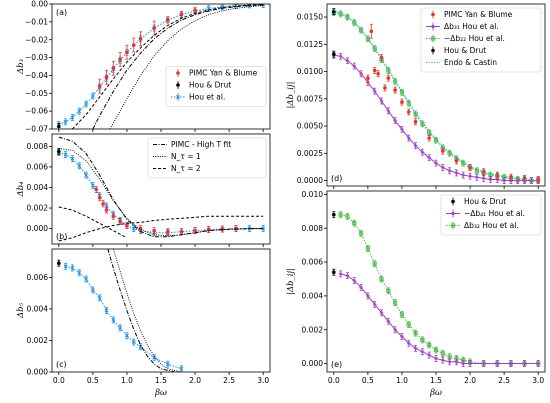 The height and width of the screenshot is (403, 550). What do you see at coordinates (195, 380) in the screenshot?
I see `x-tick-label: 2.0` at bounding box center [195, 380].